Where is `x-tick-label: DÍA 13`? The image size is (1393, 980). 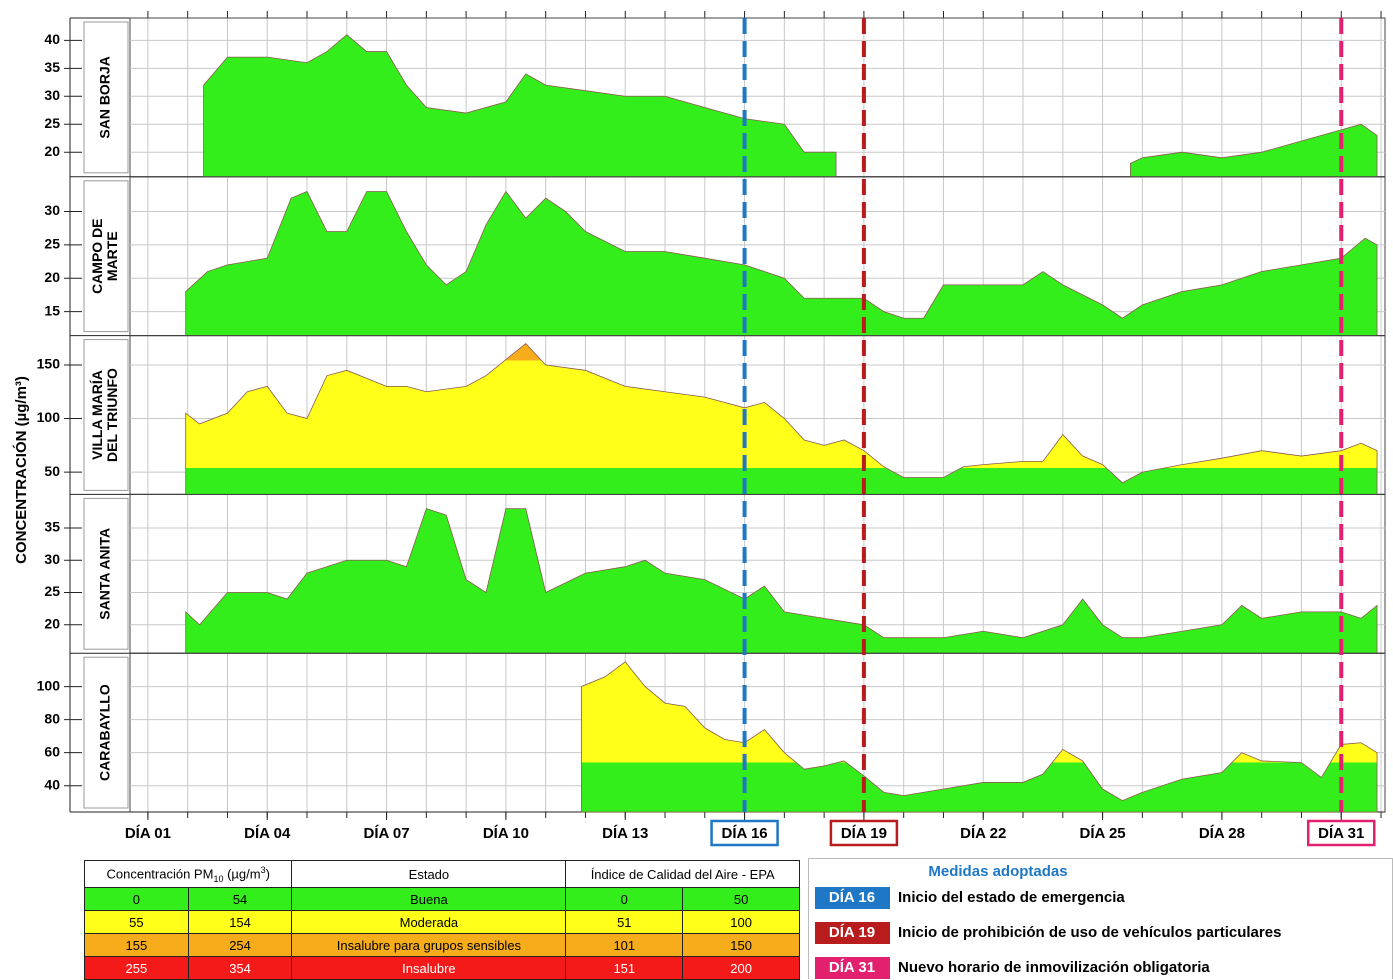
x-tick-label: DÍA 13 is located at coordinates (625, 833).